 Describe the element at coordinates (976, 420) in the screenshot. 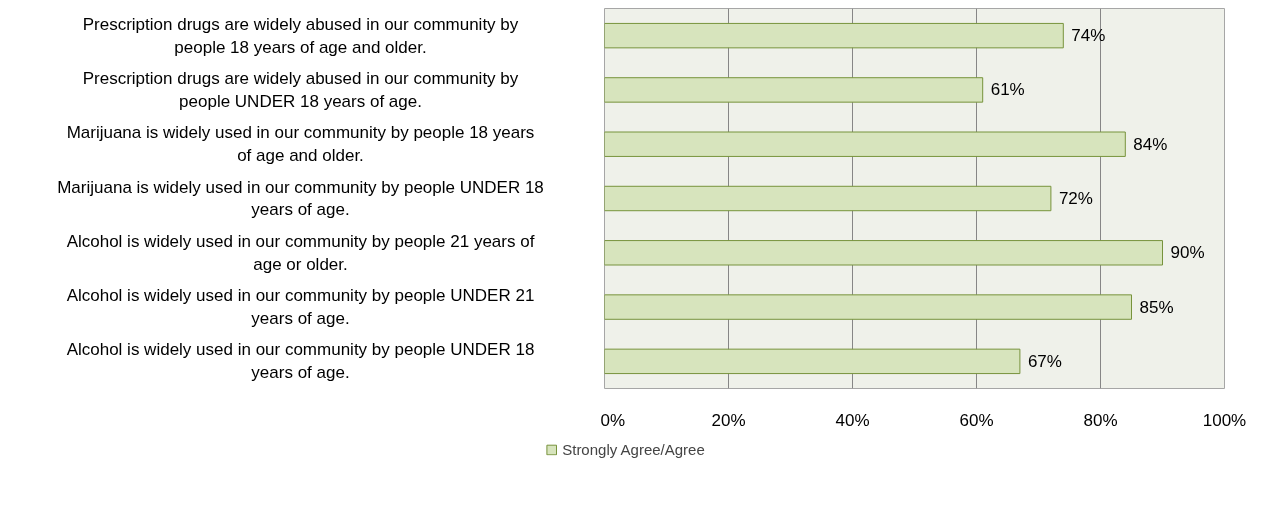

I see `x-tick-label: 60%` at that location.